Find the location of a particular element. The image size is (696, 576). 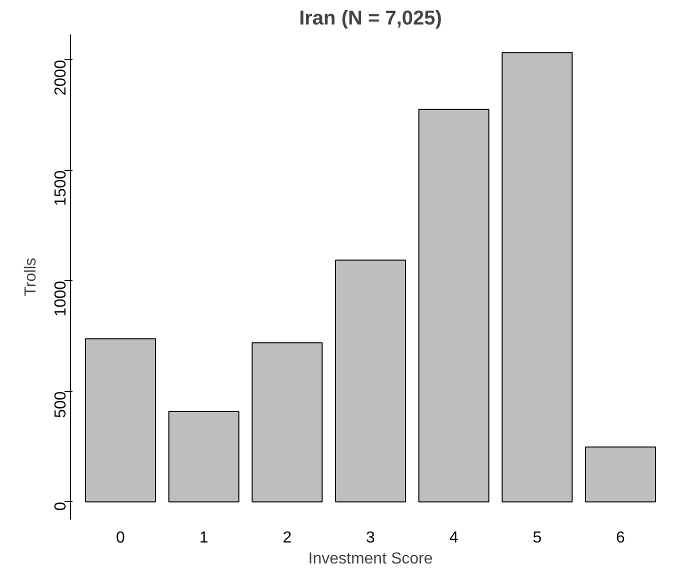

x-tick-label: 6 is located at coordinates (621, 538).